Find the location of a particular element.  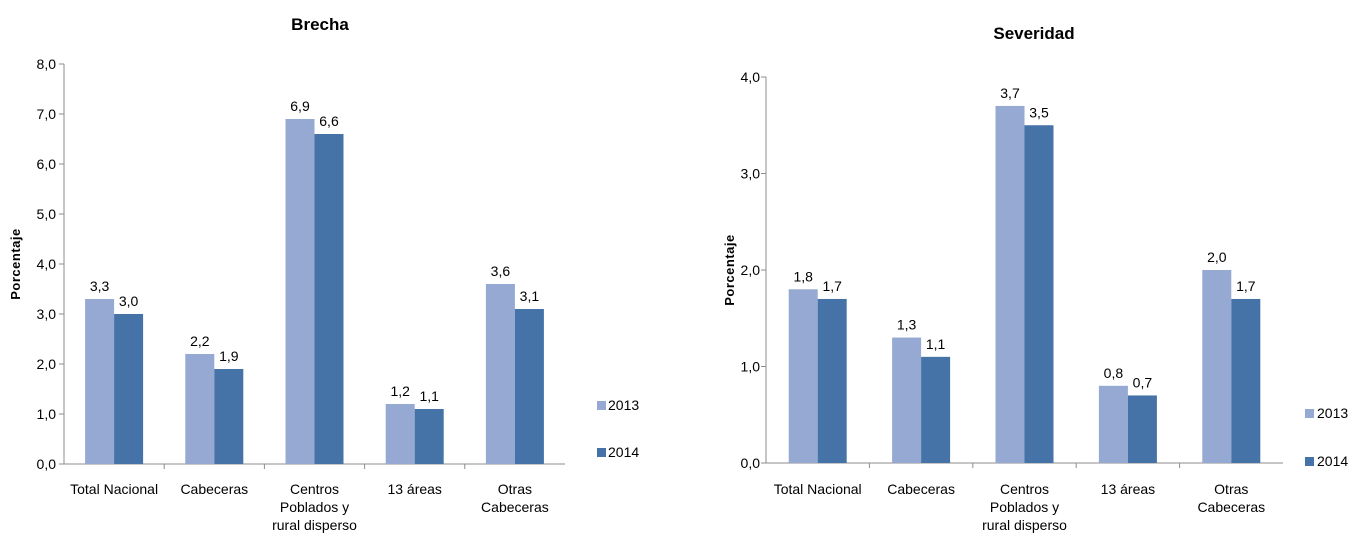

chart1-category-label: 13 áreas is located at coordinates (414, 489).